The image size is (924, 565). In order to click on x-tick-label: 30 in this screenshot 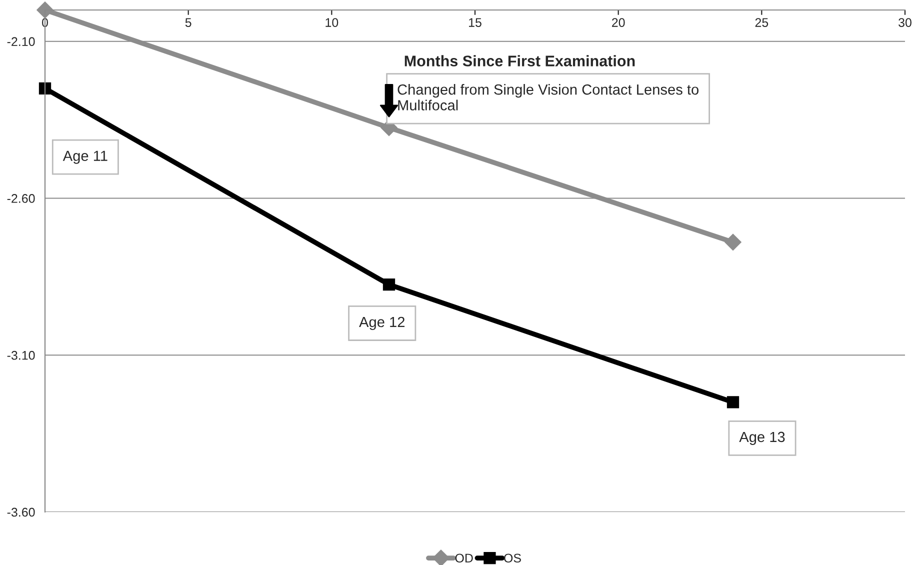, I will do `click(905, 22)`.